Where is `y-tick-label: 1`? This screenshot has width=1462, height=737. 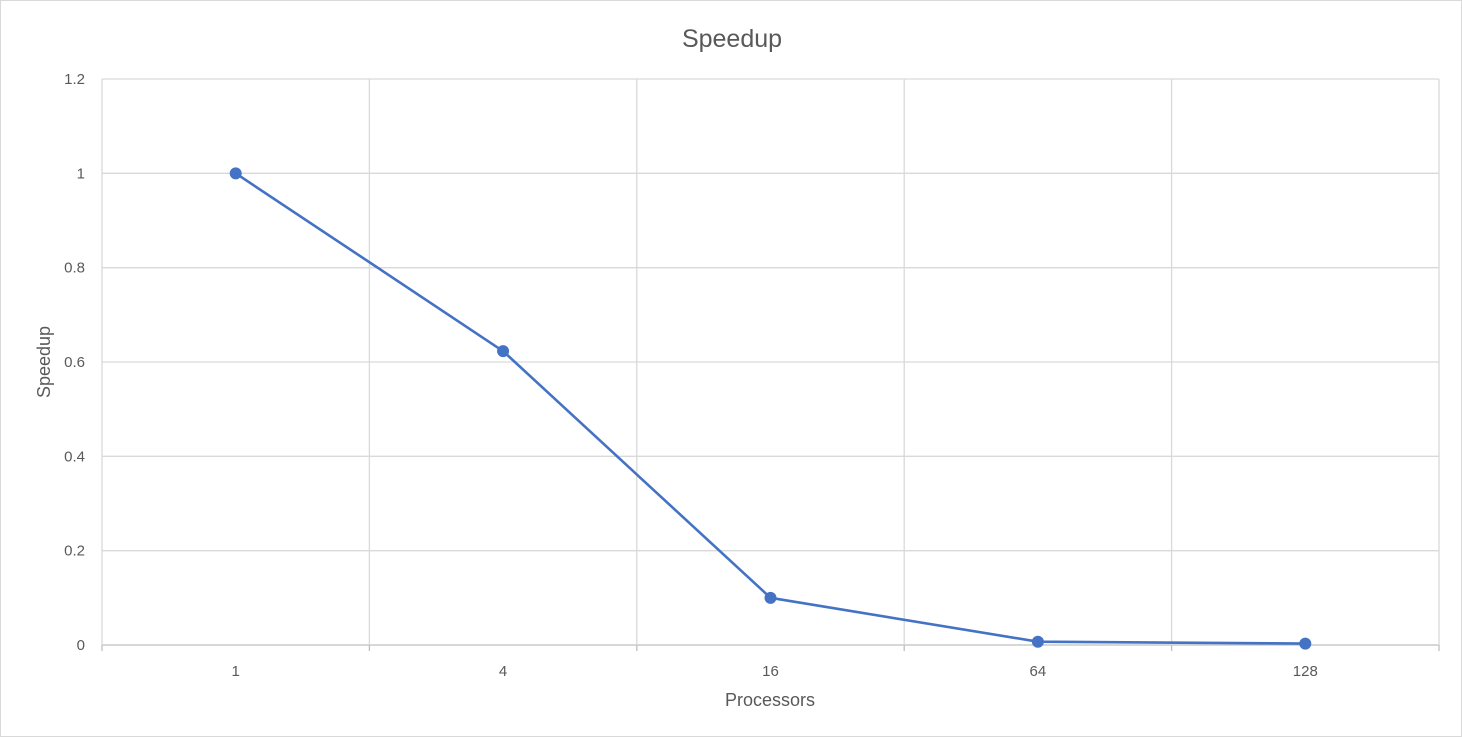 y-tick-label: 1 is located at coordinates (81, 173).